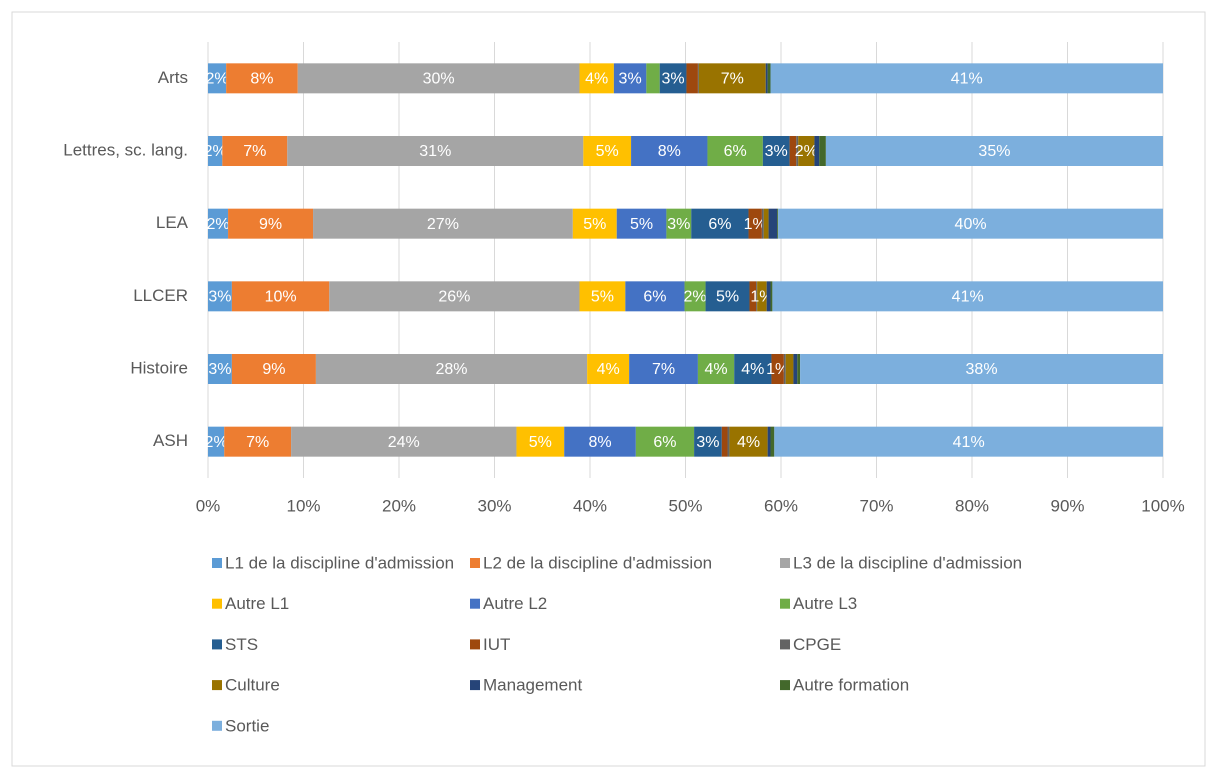 Image resolution: width=1206 pixels, height=772 pixels. I want to click on value-label: 27%, so click(443, 224).